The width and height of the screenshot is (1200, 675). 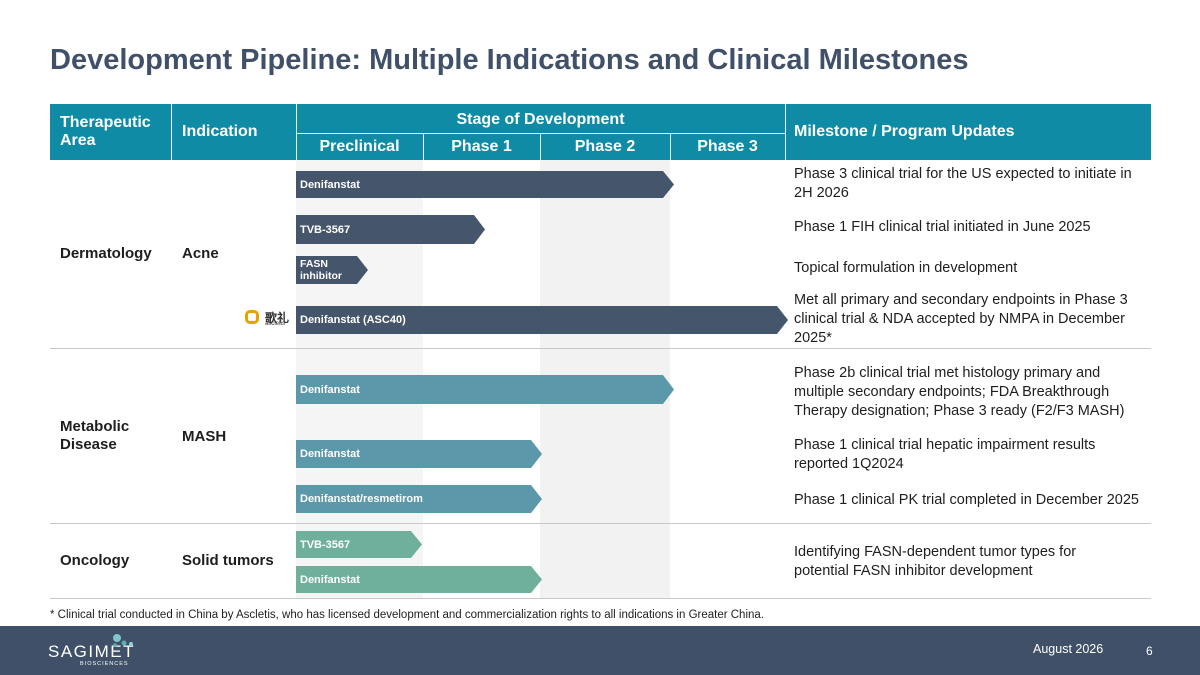 What do you see at coordinates (123, 640) in the screenshot?
I see `brand-dots-icon` at bounding box center [123, 640].